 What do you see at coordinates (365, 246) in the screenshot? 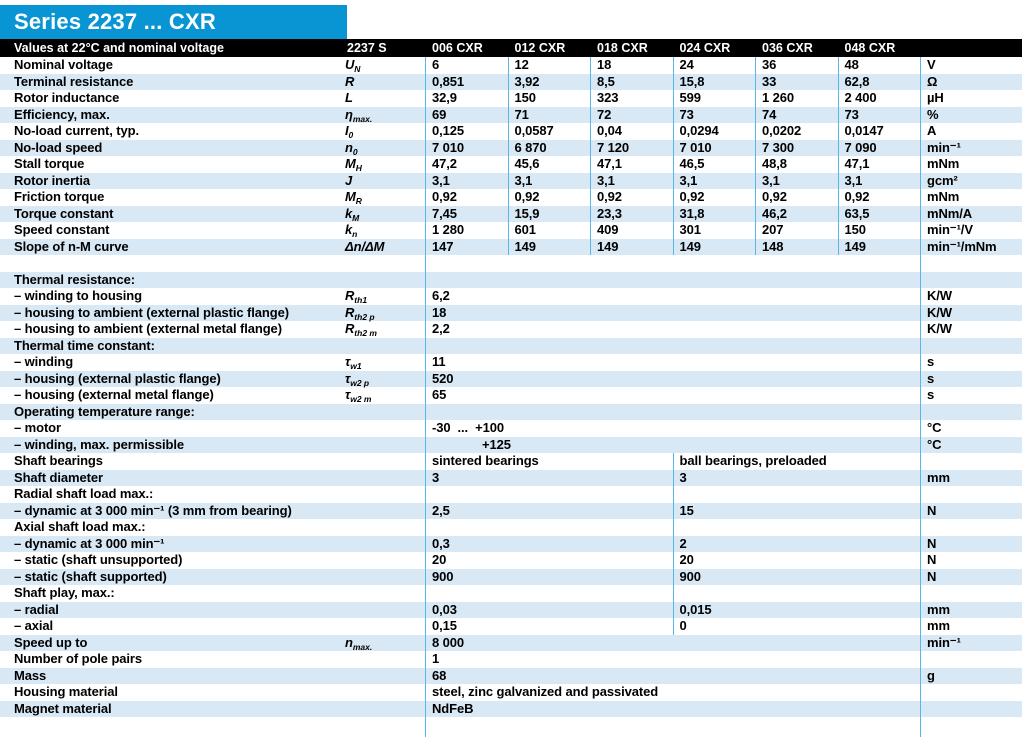
I see `symbol-main: Δn/ΔM` at bounding box center [365, 246].